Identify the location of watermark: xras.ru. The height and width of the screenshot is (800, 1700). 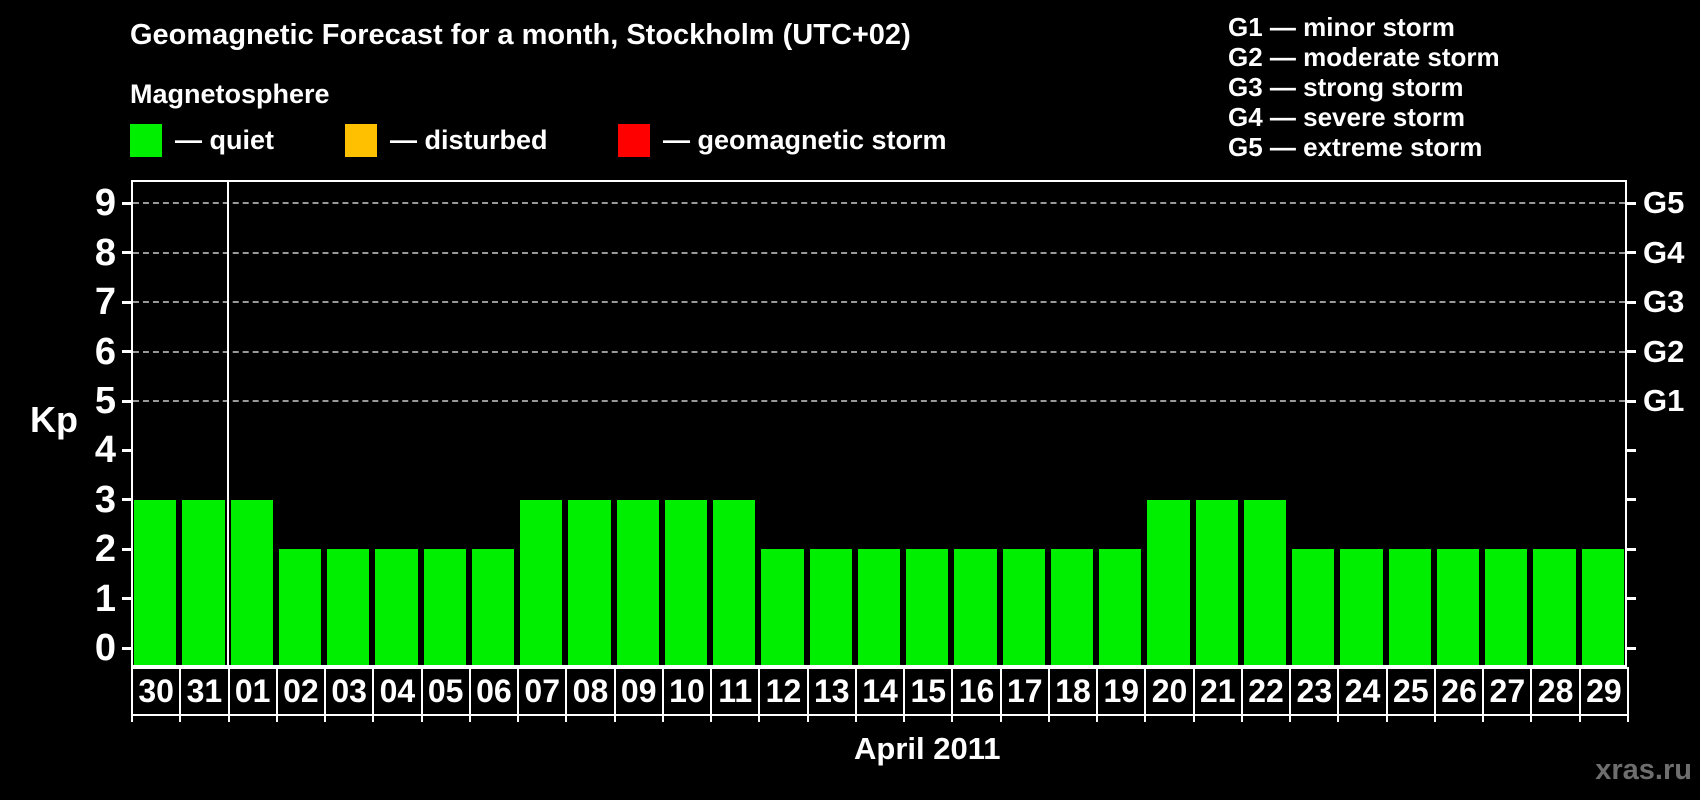
(1643, 770).